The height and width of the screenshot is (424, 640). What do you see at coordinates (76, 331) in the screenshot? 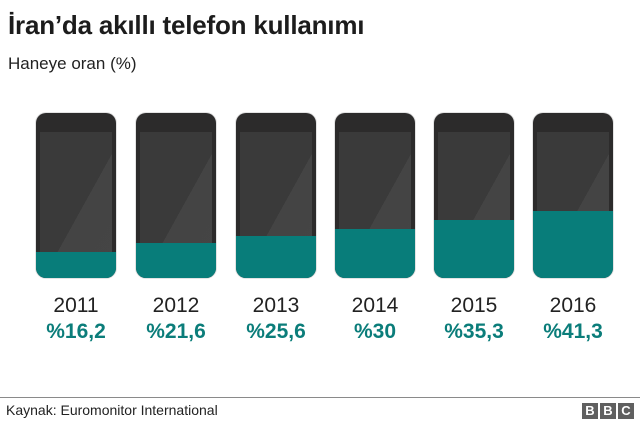
I see `value-label: %16,2` at bounding box center [76, 331].